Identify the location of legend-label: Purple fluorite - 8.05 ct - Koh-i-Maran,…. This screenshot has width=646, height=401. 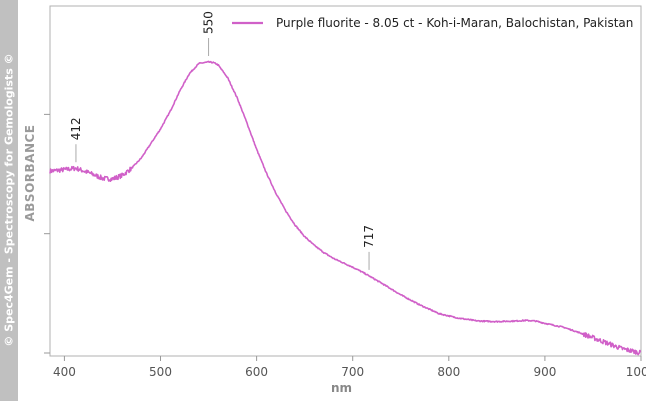
(454, 23).